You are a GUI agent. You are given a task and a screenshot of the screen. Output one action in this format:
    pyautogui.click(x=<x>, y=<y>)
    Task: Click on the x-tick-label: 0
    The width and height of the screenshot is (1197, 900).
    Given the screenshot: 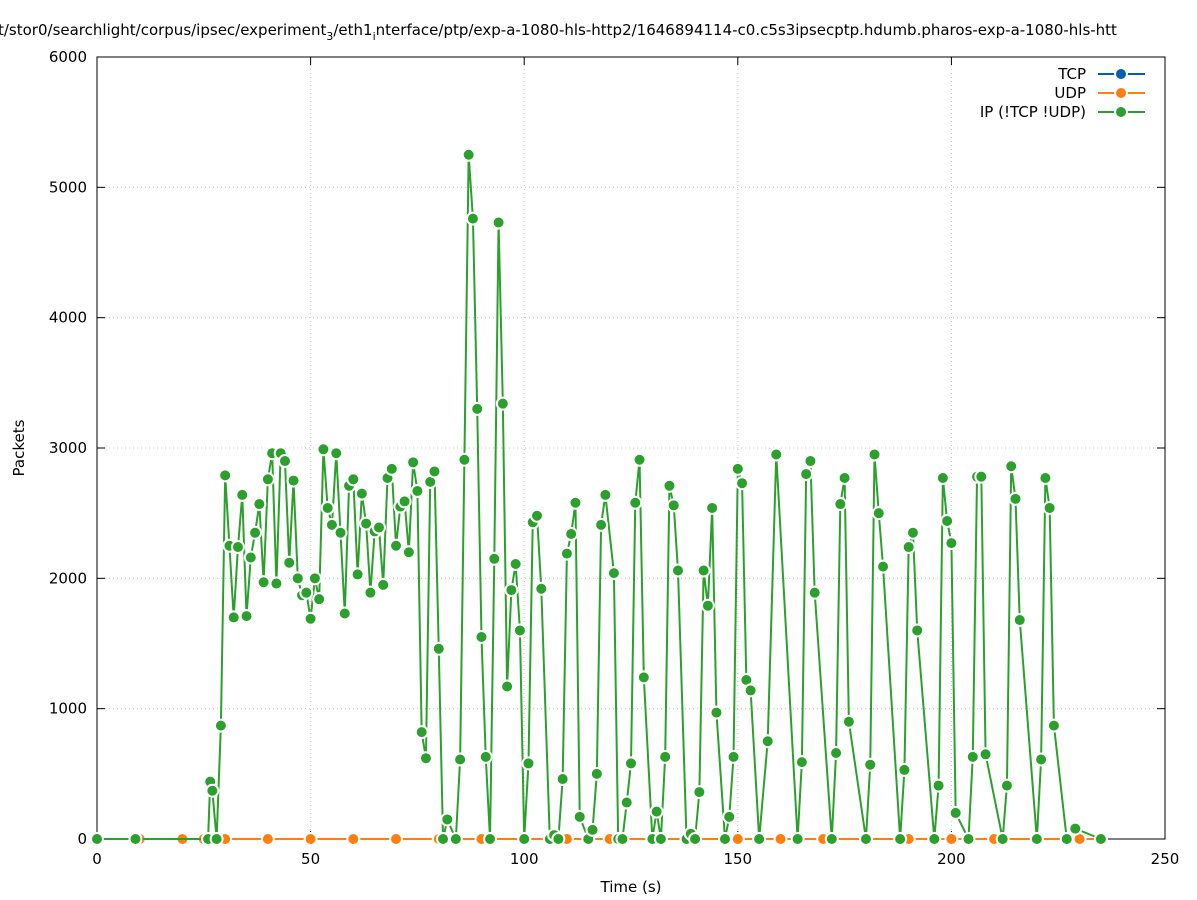 What is the action you would take?
    pyautogui.click(x=97, y=859)
    